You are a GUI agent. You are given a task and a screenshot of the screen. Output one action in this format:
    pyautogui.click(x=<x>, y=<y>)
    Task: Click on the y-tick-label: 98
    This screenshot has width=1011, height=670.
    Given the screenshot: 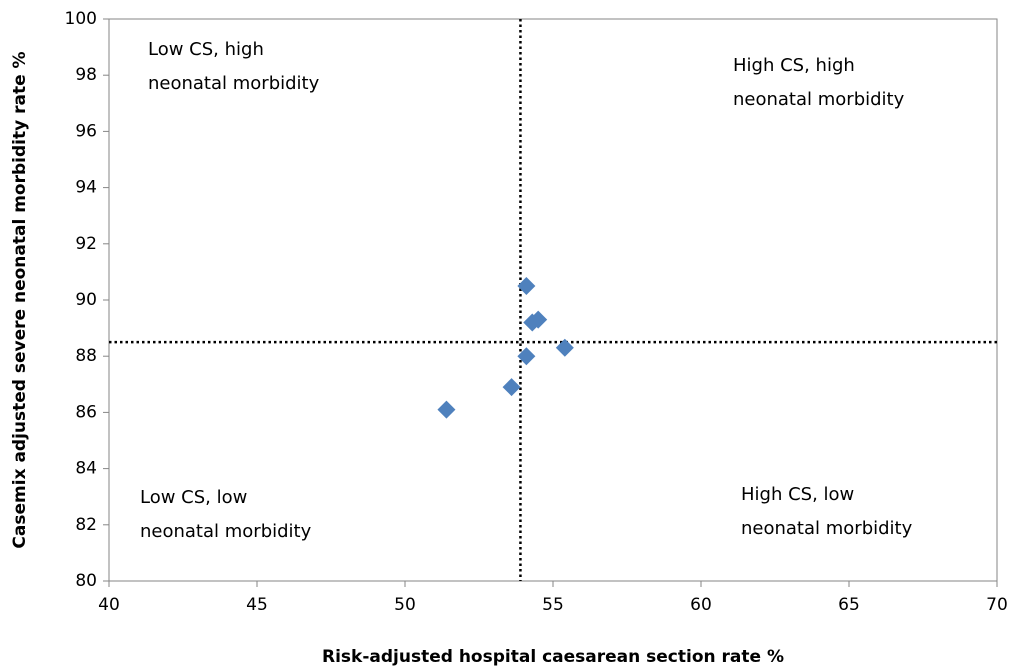 What is the action you would take?
    pyautogui.click(x=86, y=75)
    